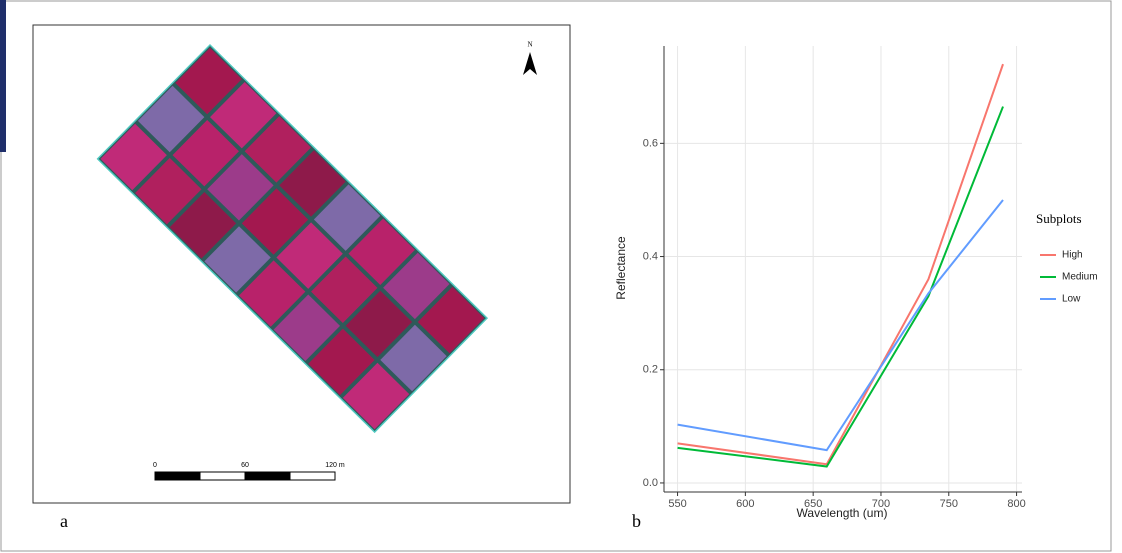 This screenshot has height=553, width=1122. Describe the element at coordinates (650, 370) in the screenshot. I see `y-tick-label: 0.2` at that location.